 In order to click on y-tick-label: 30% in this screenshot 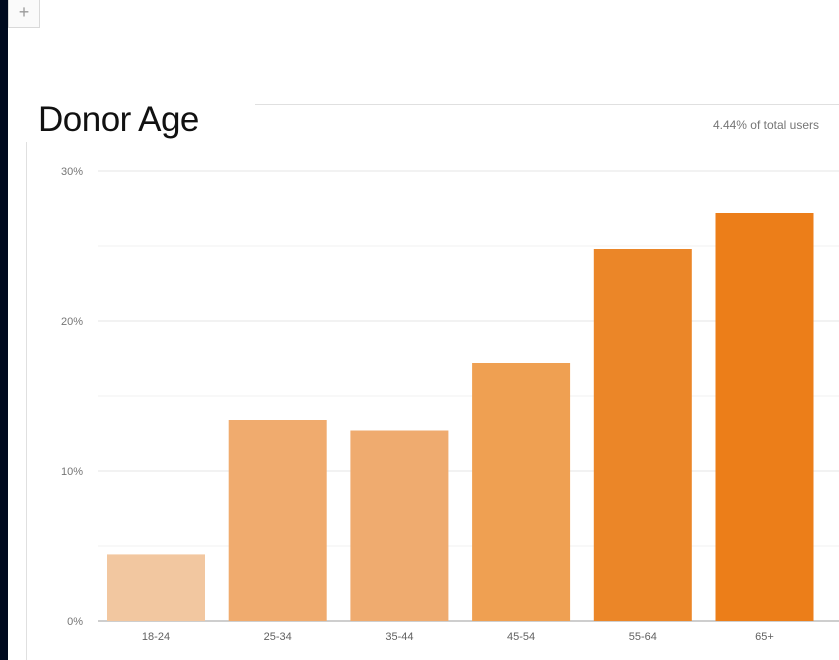, I will do `click(72, 172)`.